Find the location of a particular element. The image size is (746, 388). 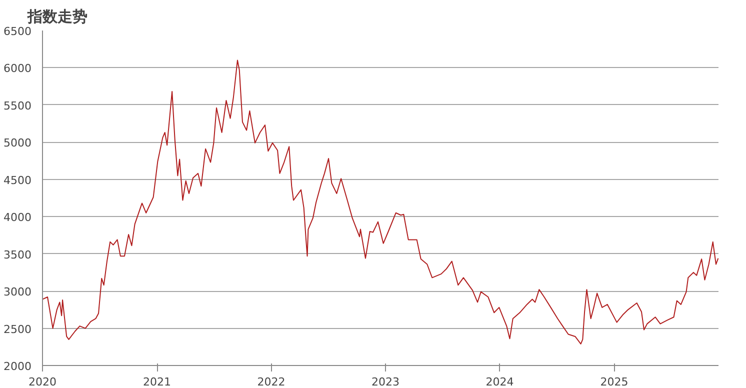

y-tick-label: 2500 is located at coordinates (18, 329).